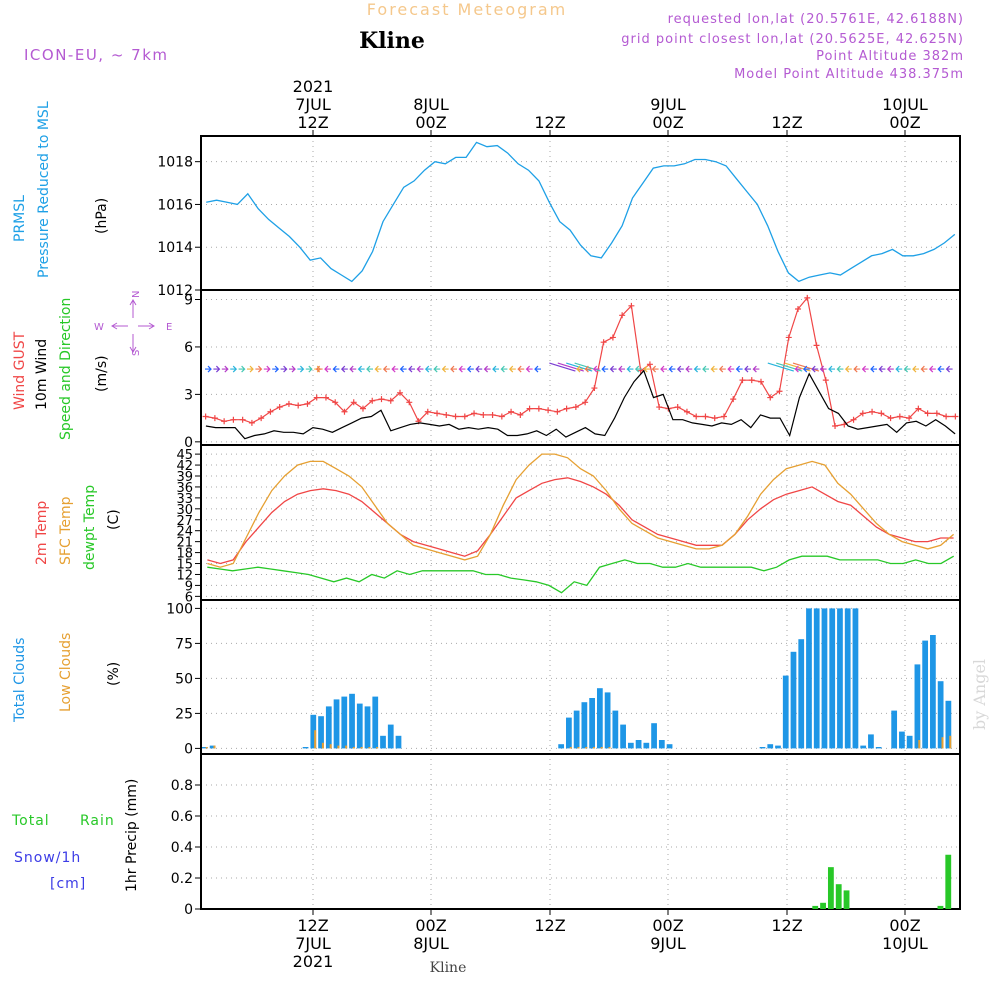 This screenshot has width=1000, height=1000. Describe the element at coordinates (667, 122) in the screenshot. I see `x-tick-label-top: 00Z` at that location.